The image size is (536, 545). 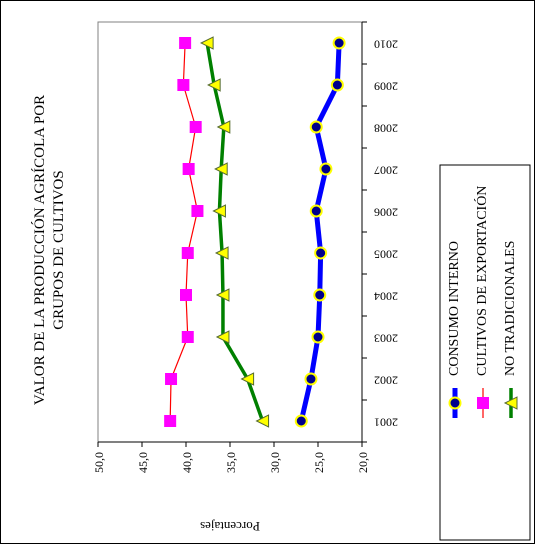 What do you see at coordinates (386, 254) in the screenshot?
I see `category-tick-label: 2005` at bounding box center [386, 254].